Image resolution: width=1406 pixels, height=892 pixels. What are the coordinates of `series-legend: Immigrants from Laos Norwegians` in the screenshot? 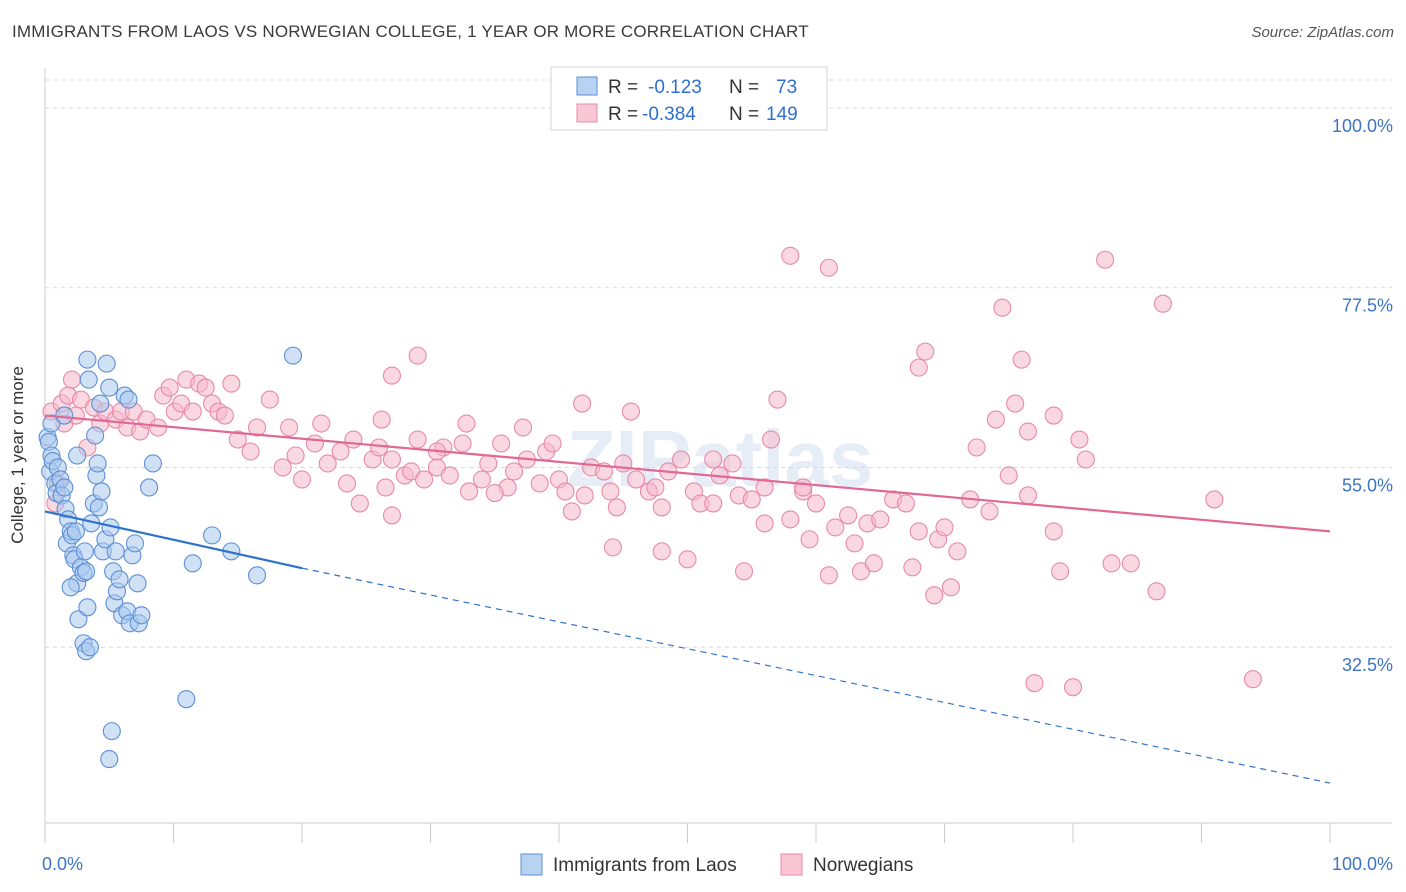 It's located at (716, 864).